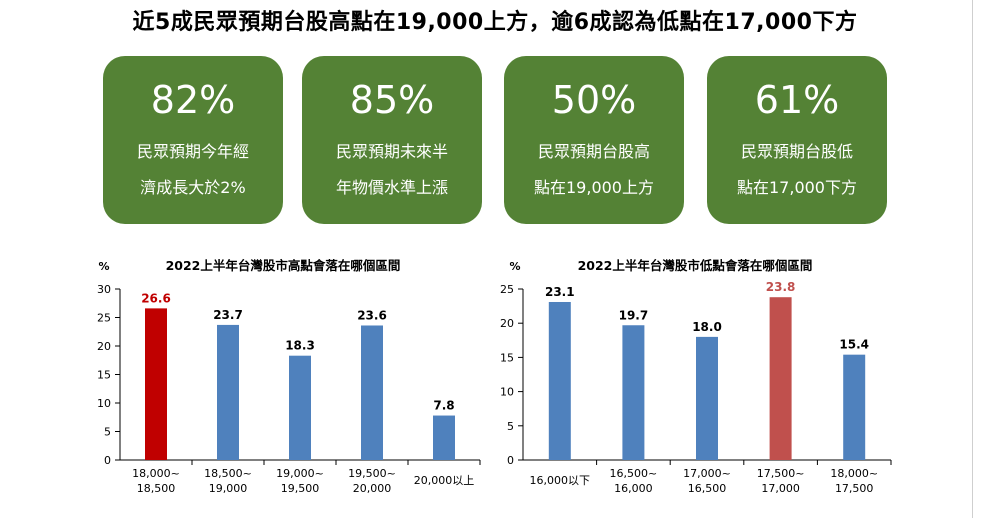 The height and width of the screenshot is (518, 990). I want to click on x-tick-label: 19,000, so click(228, 488).